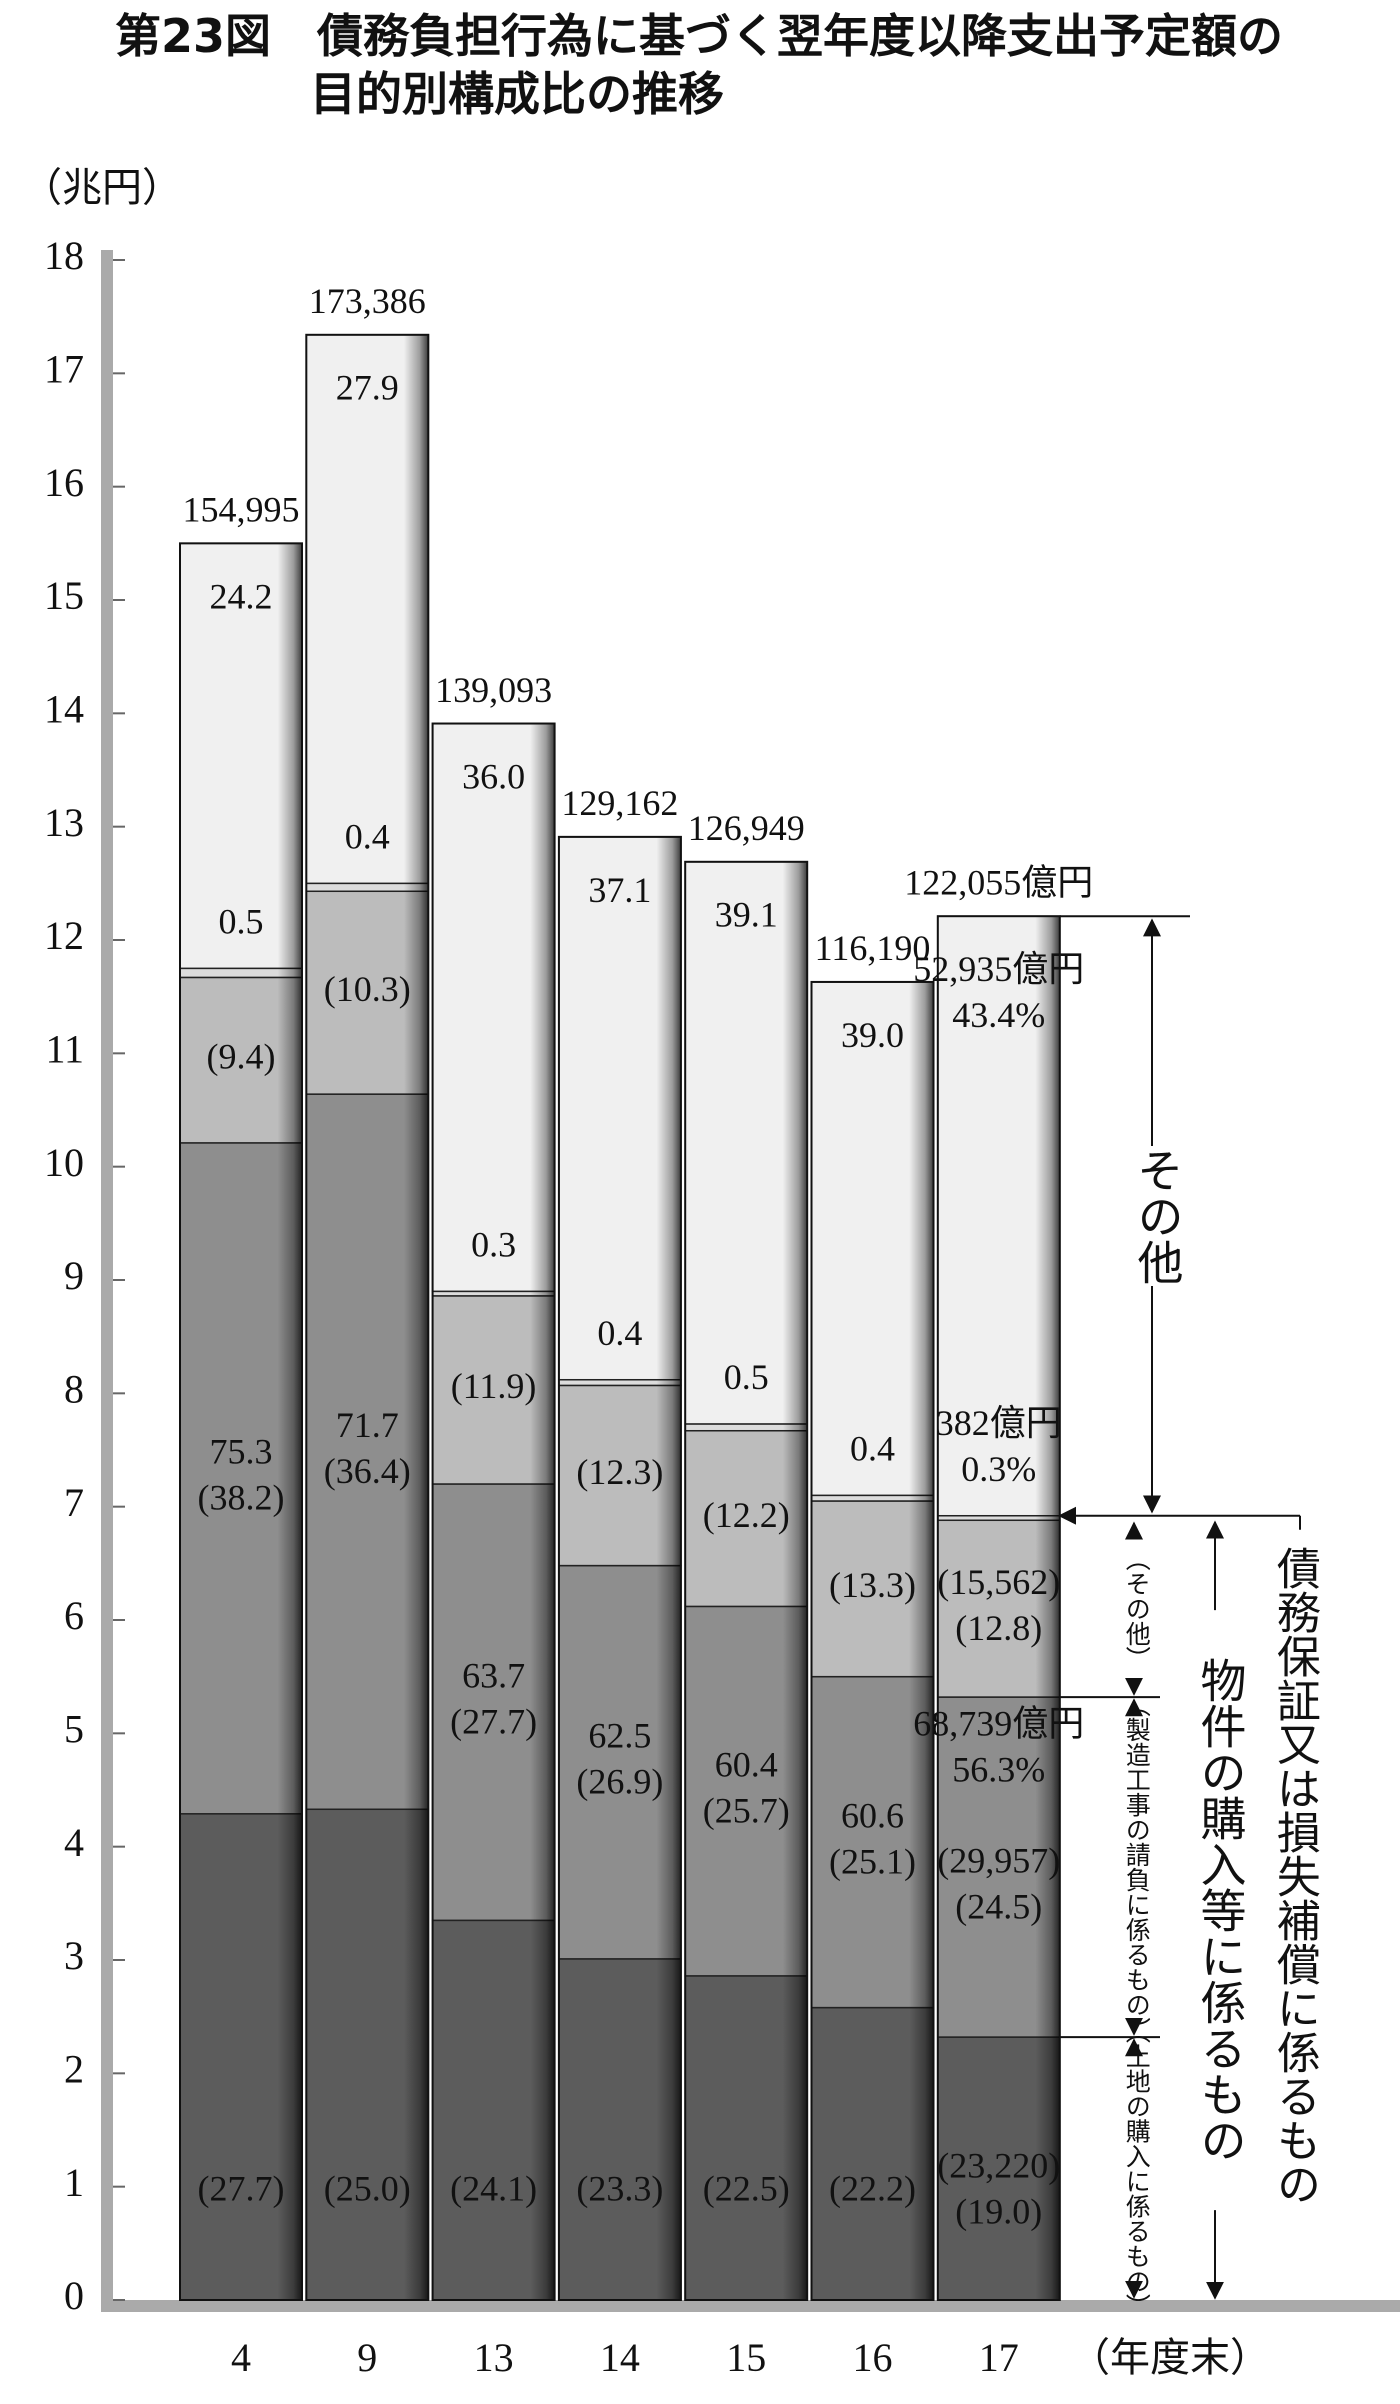  I want to click on total-label: 173,386, so click(367, 301).